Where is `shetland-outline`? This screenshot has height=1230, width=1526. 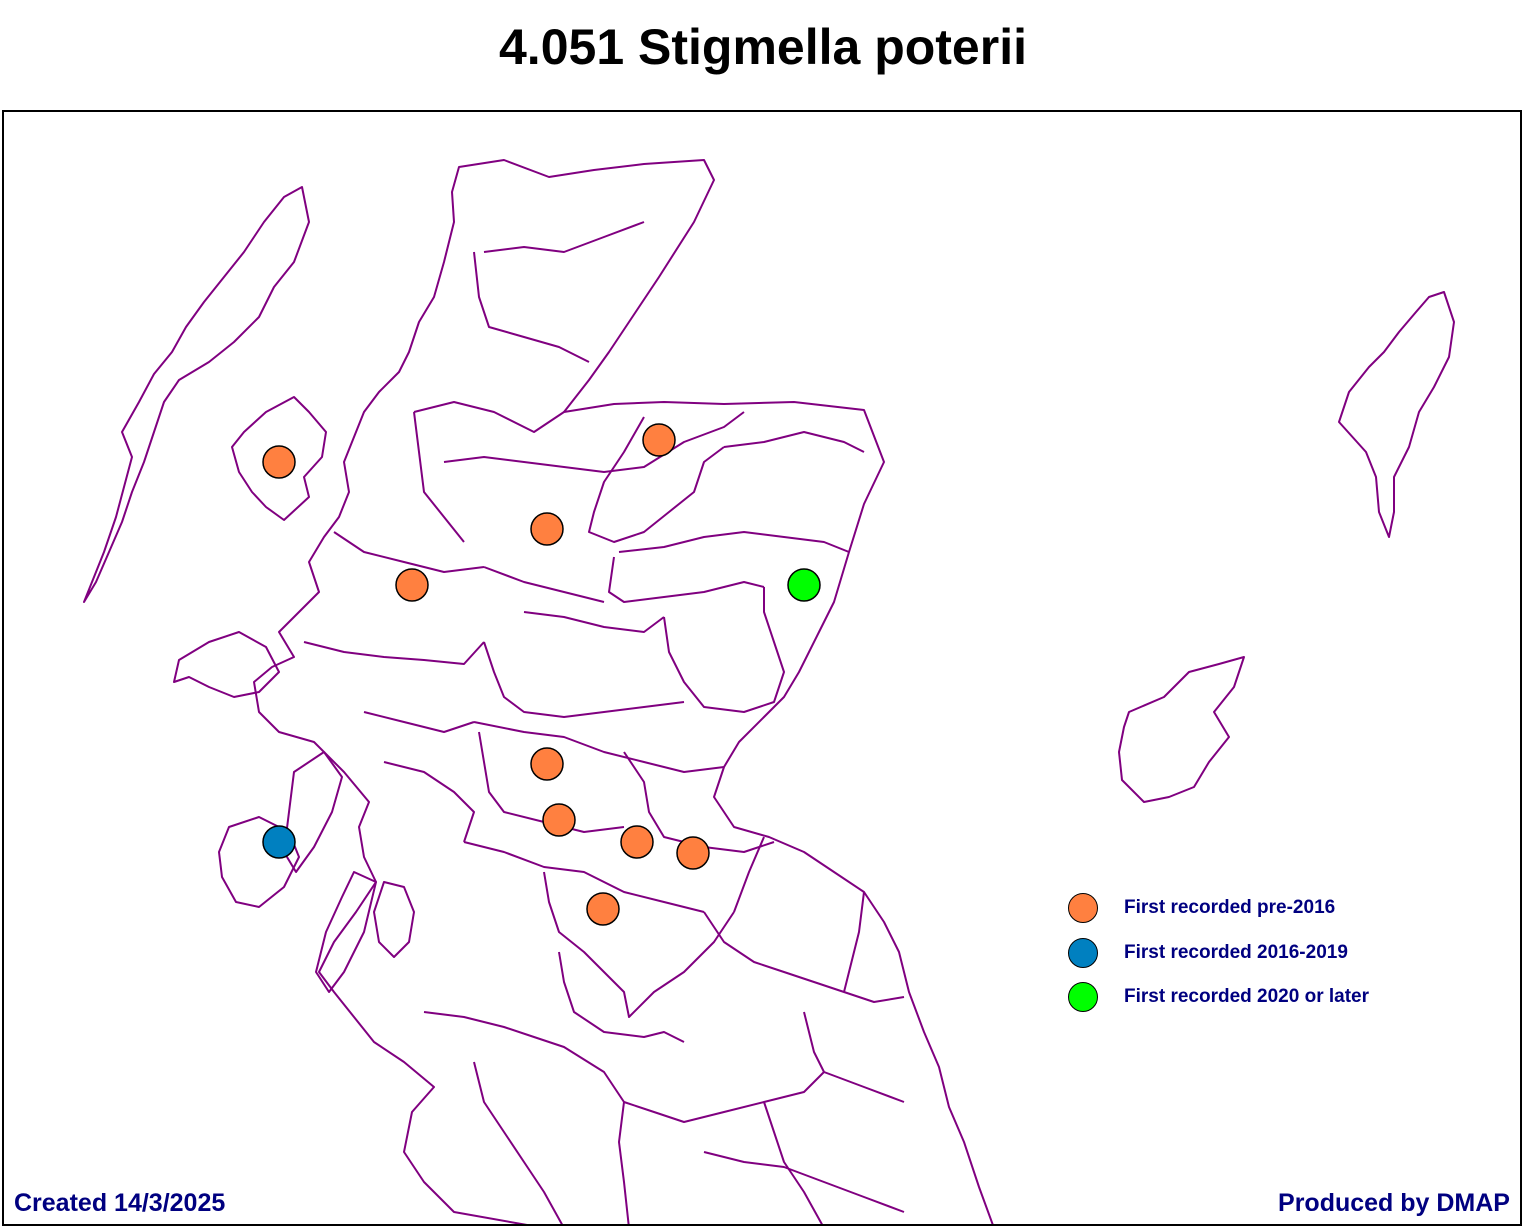 shetland-outline is located at coordinates (1396, 414).